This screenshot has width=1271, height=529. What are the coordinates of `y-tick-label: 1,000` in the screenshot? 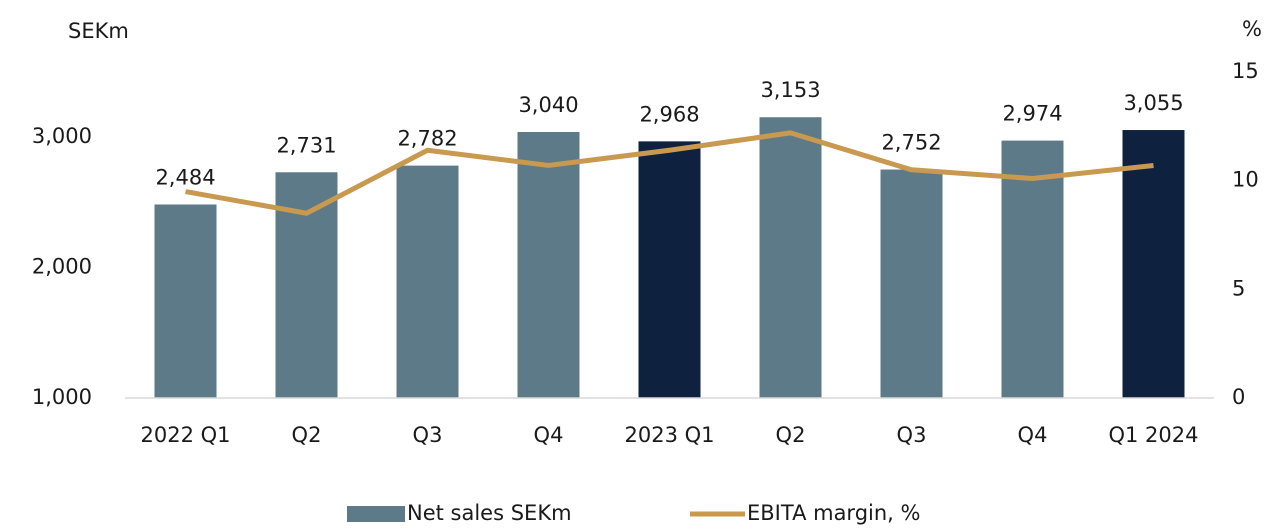 It's located at (62, 397).